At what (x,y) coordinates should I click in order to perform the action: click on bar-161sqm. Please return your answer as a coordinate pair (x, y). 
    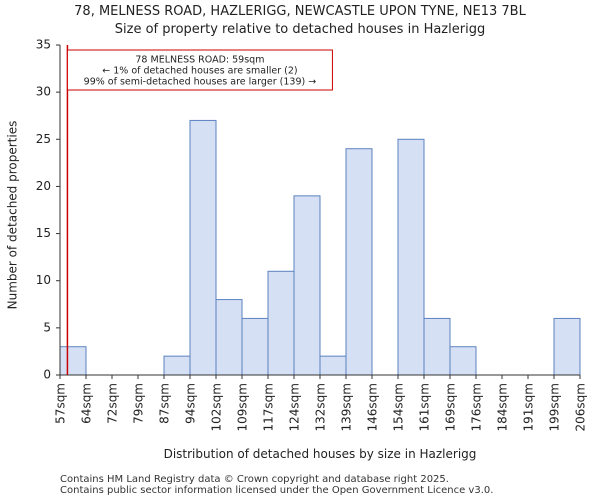
    Looking at the image, I should click on (437, 346).